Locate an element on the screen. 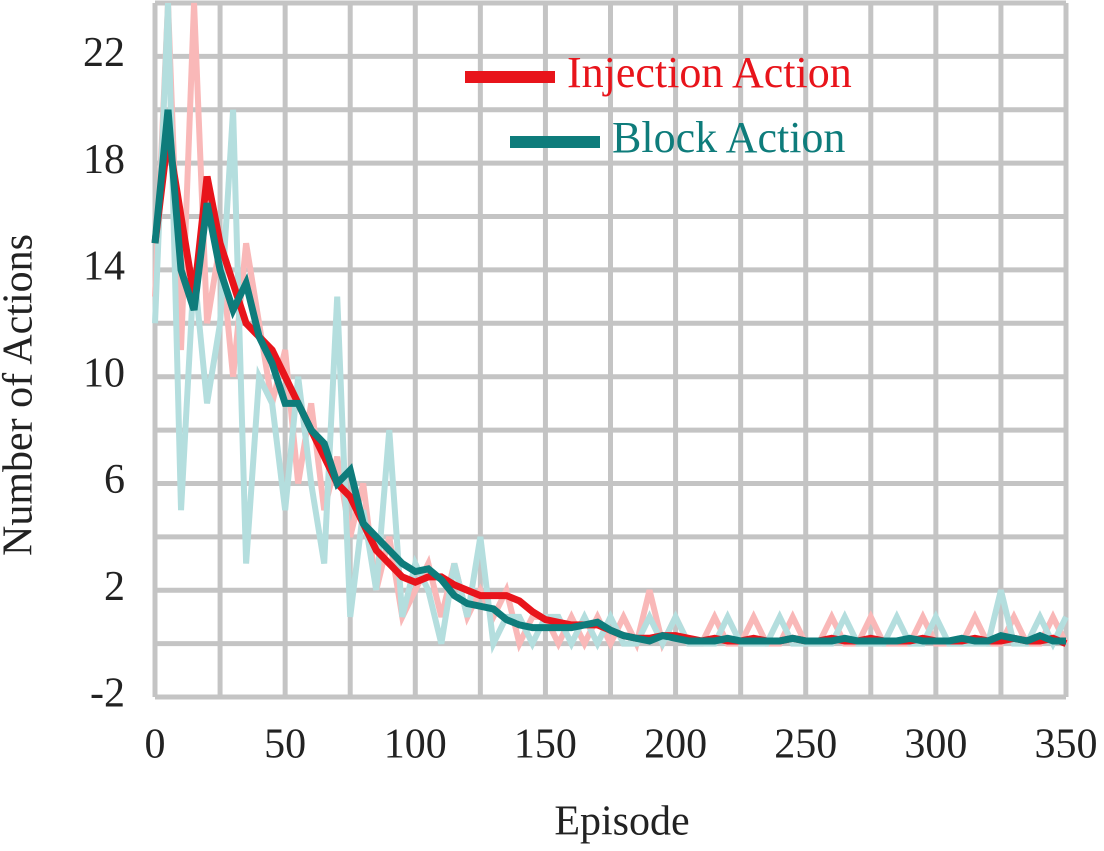 The width and height of the screenshot is (1104, 851). legend-label: Block Action is located at coordinates (728, 137).